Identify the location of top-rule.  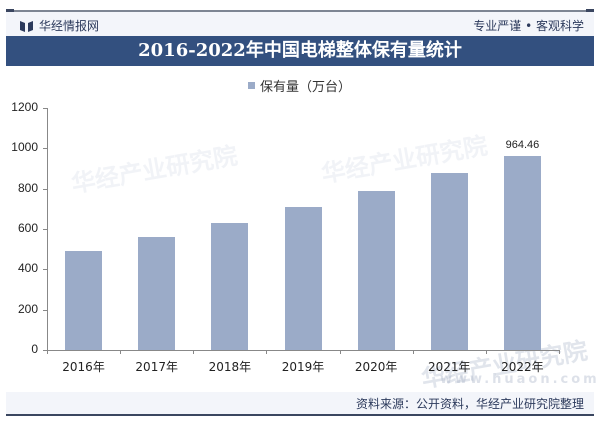
(300, 11).